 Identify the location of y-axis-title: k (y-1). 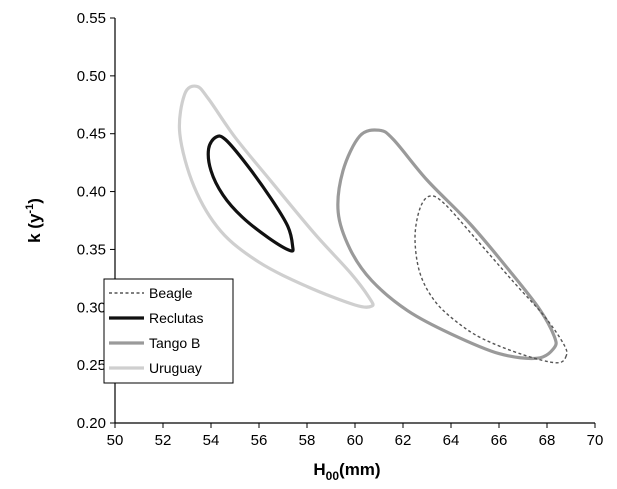
(34, 220).